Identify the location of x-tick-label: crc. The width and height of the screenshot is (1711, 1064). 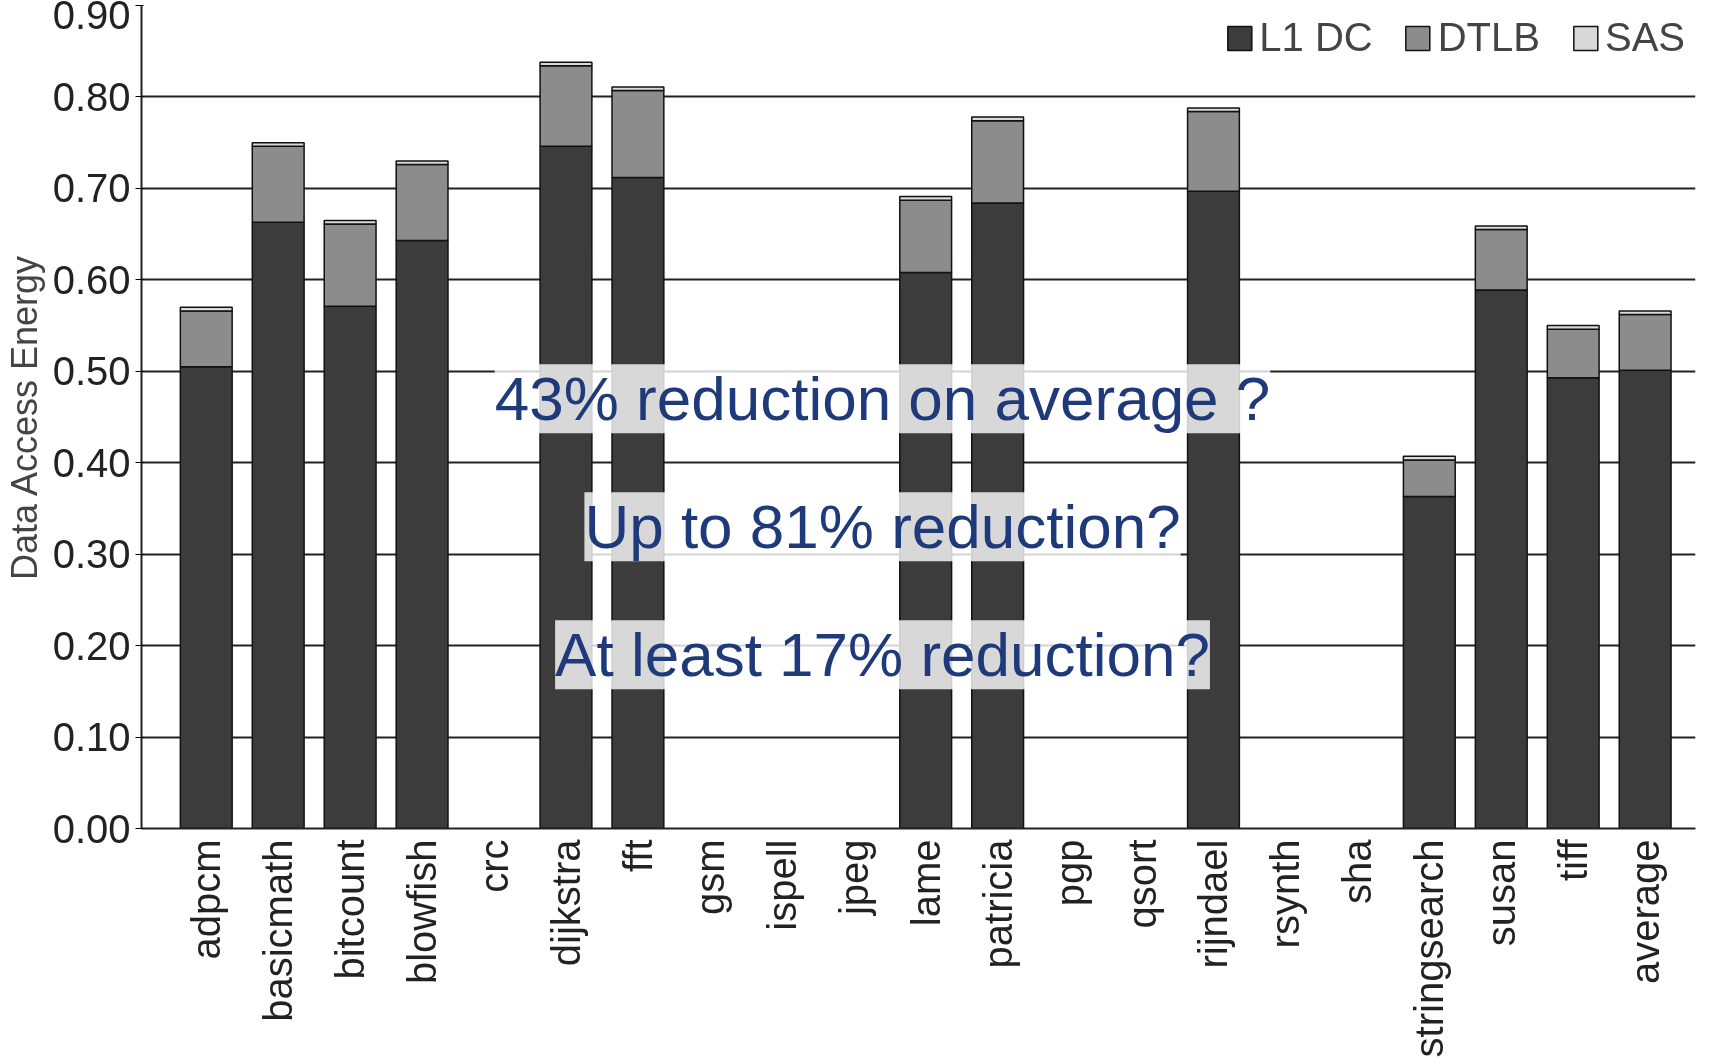
(494, 866).